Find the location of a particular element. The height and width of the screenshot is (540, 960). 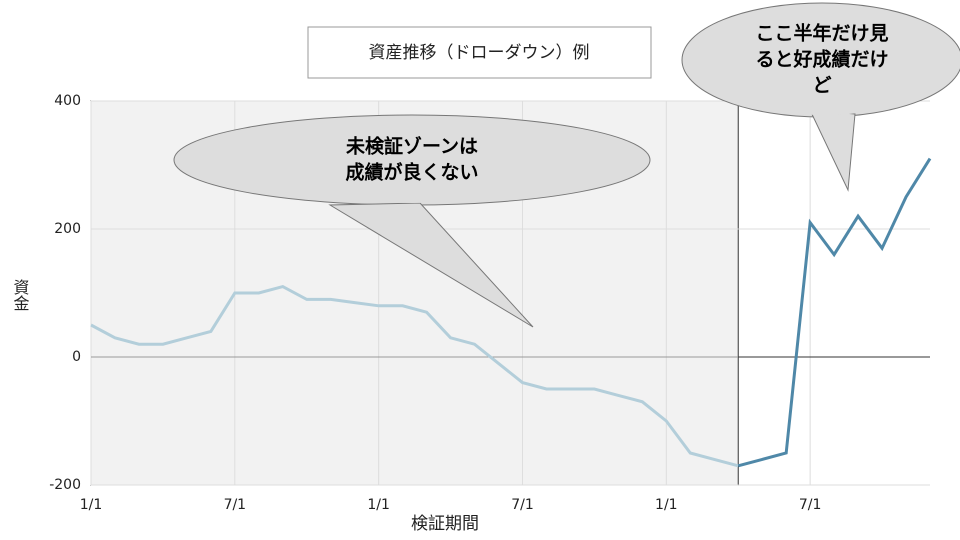

x-axis-label: 検証期間 is located at coordinates (445, 524).